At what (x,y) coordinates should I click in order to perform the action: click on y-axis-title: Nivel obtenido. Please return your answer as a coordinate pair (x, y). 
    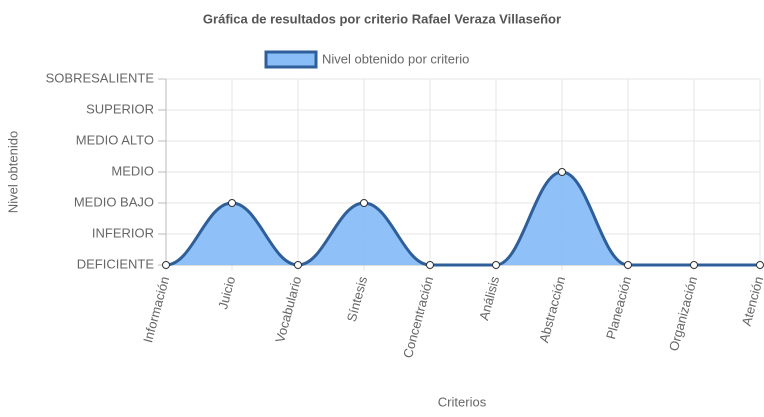
    Looking at the image, I should click on (12, 172).